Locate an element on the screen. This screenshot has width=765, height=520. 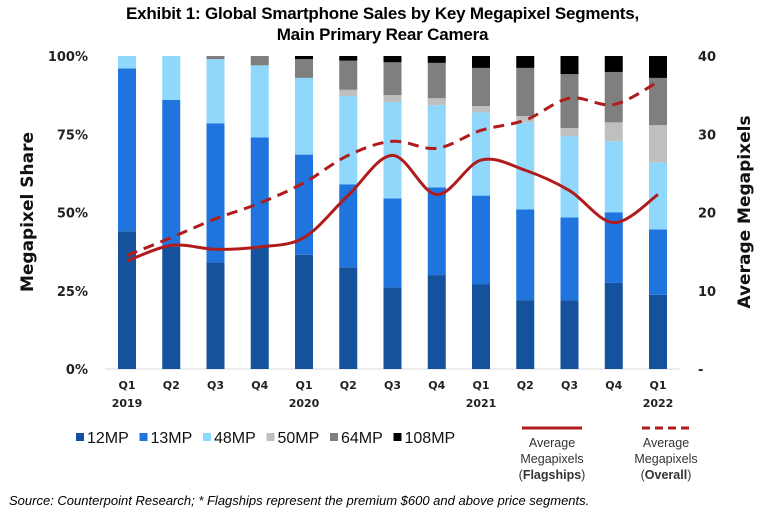
legend-label: 12MP is located at coordinates (108, 438).